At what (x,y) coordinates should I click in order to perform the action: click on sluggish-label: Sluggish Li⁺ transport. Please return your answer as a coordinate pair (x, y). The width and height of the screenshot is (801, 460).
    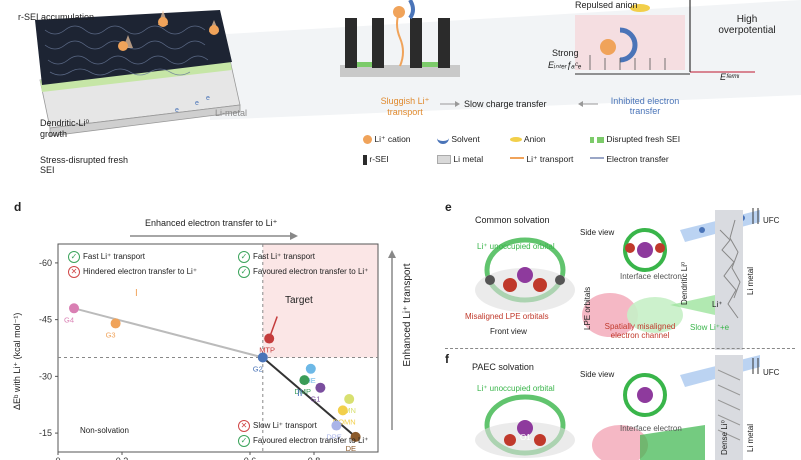
    Looking at the image, I should click on (405, 106).